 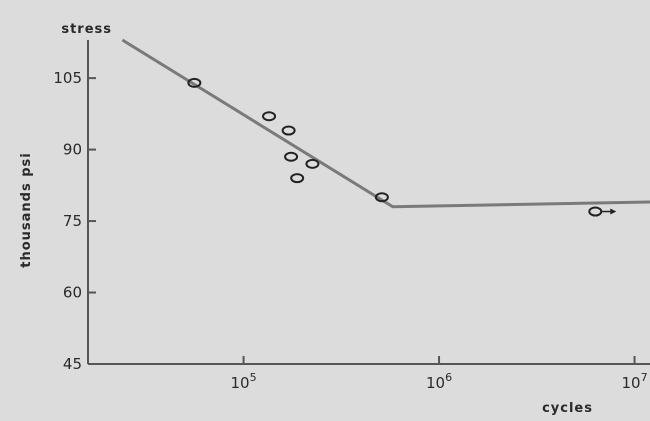 What do you see at coordinates (567, 408) in the screenshot?
I see `x-axis-label: cycles` at bounding box center [567, 408].